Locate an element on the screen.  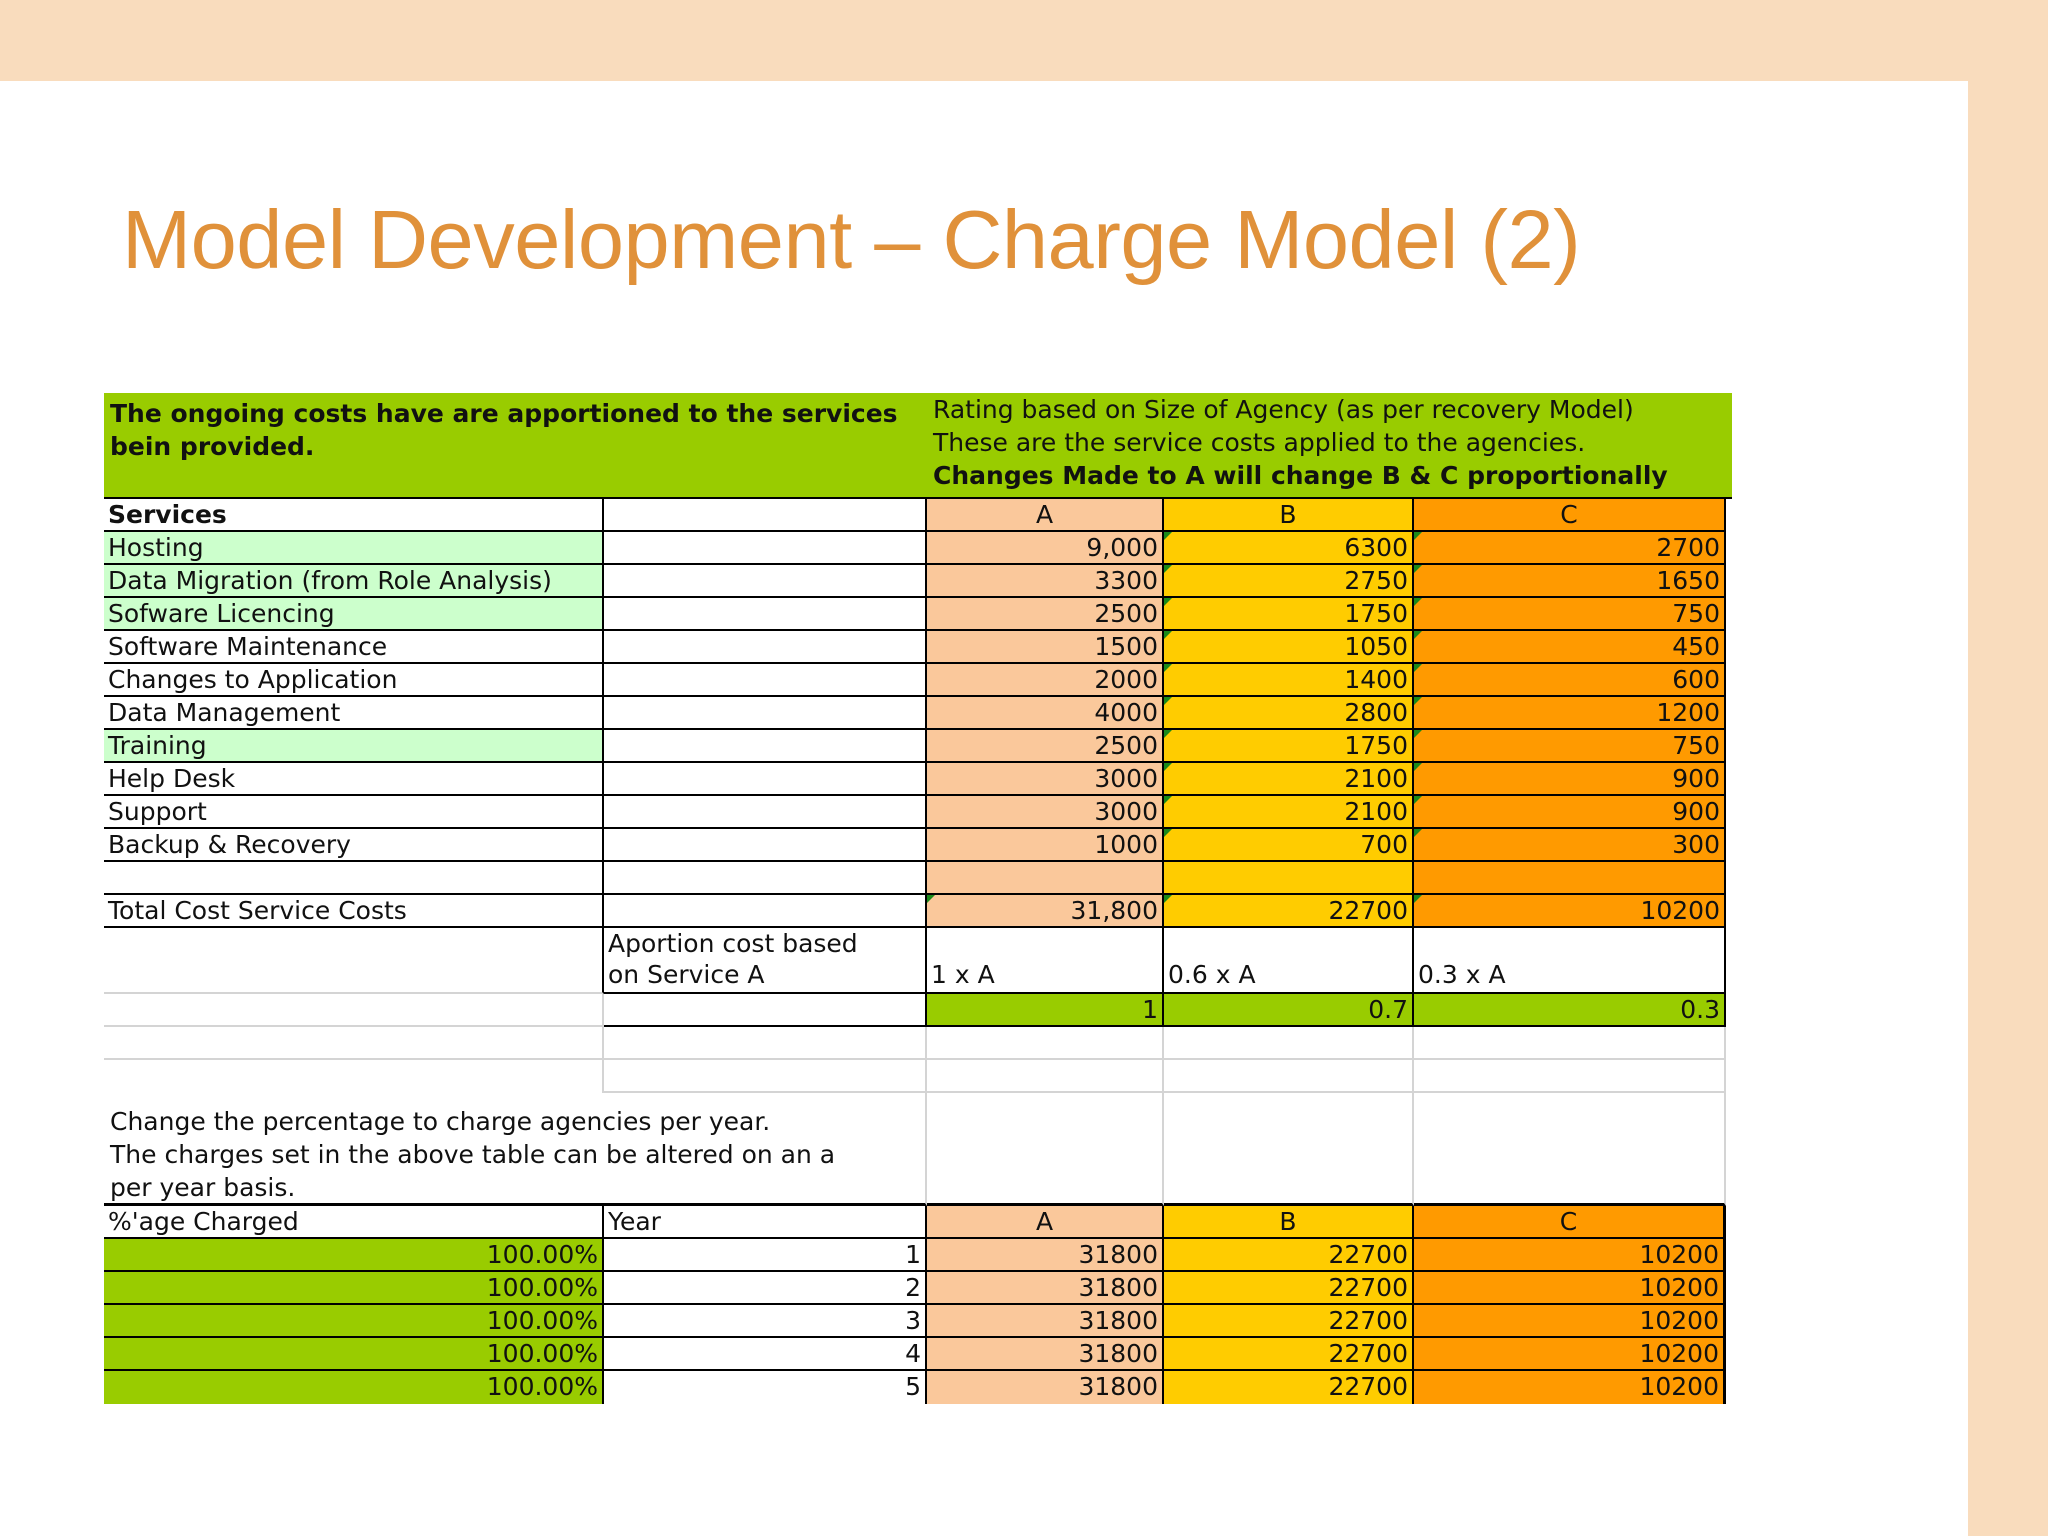
cost-a: 9,000 is located at coordinates (1045, 548).